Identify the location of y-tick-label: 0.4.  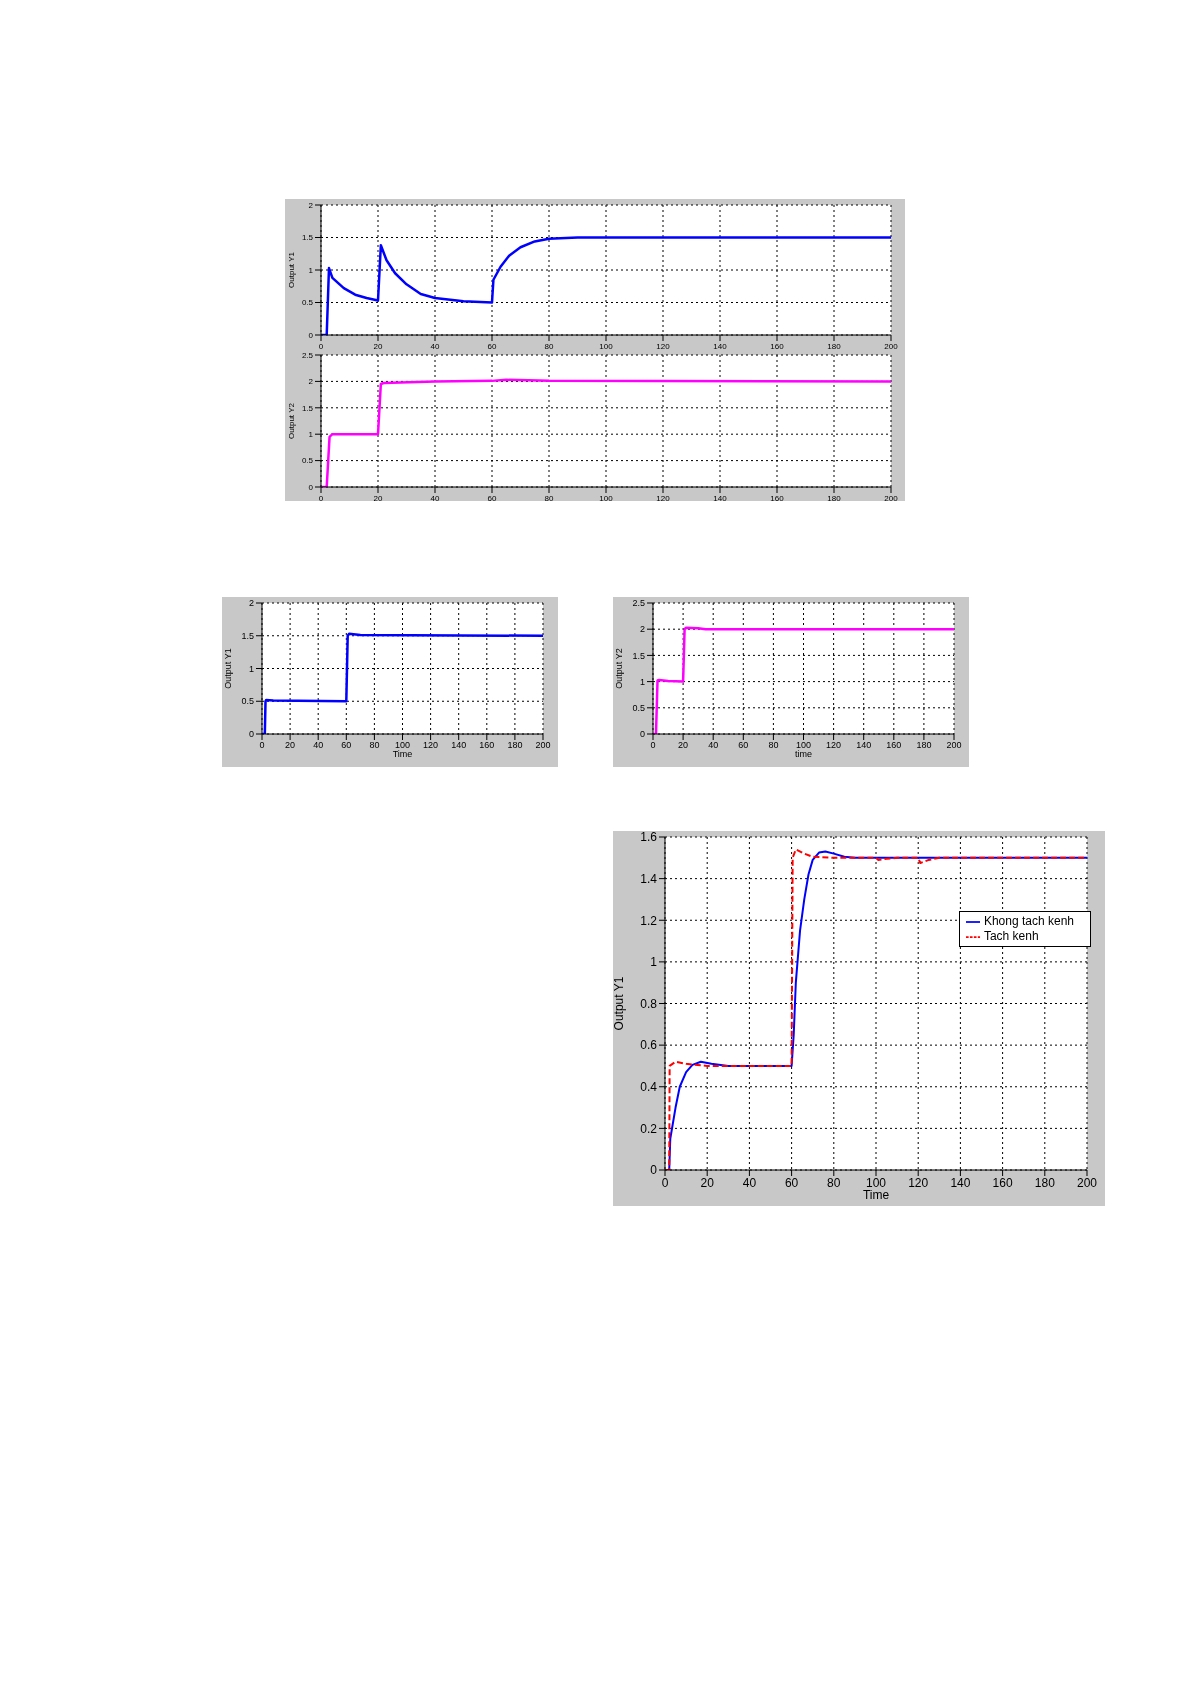
(649, 1087).